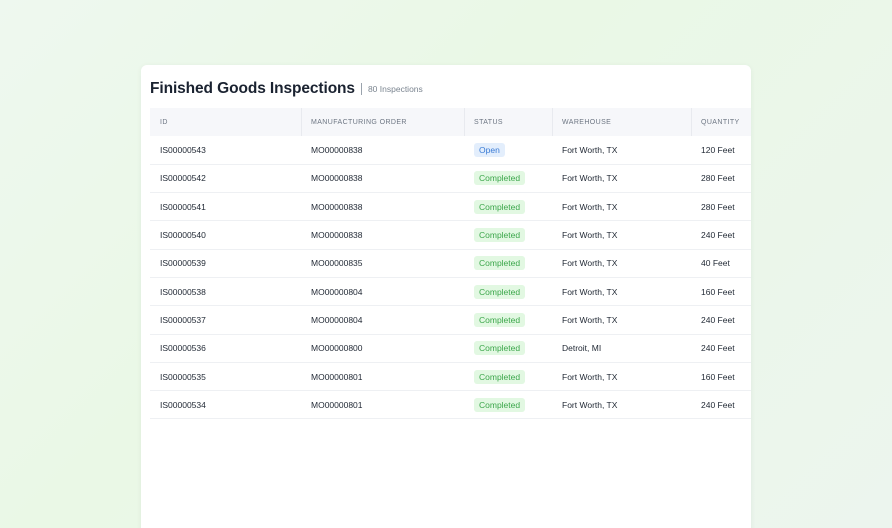 This screenshot has height=528, width=892. I want to click on column-header-manufacturing-order: MANUFACTURING ORDER, so click(382, 122).